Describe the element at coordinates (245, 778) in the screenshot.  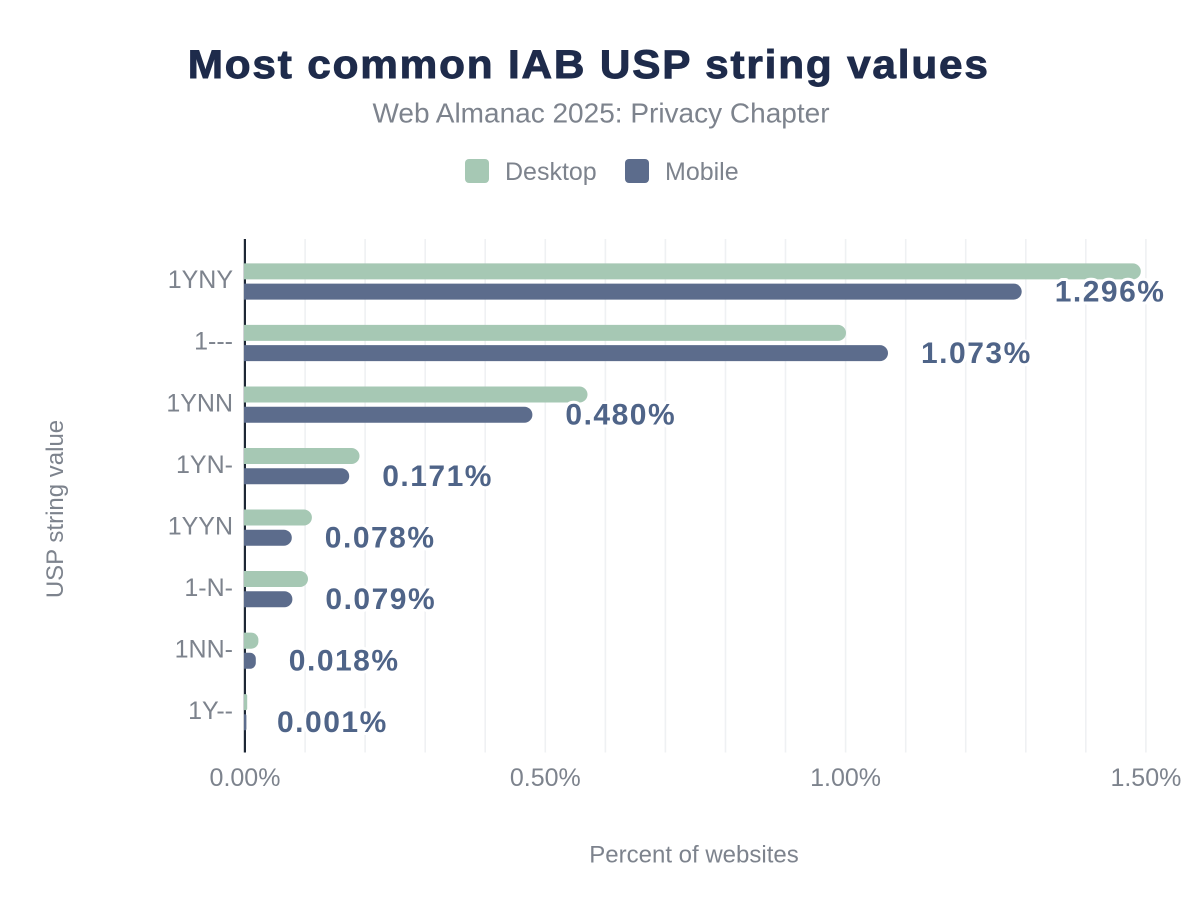
I see `svg-text: 0.00%` at that location.